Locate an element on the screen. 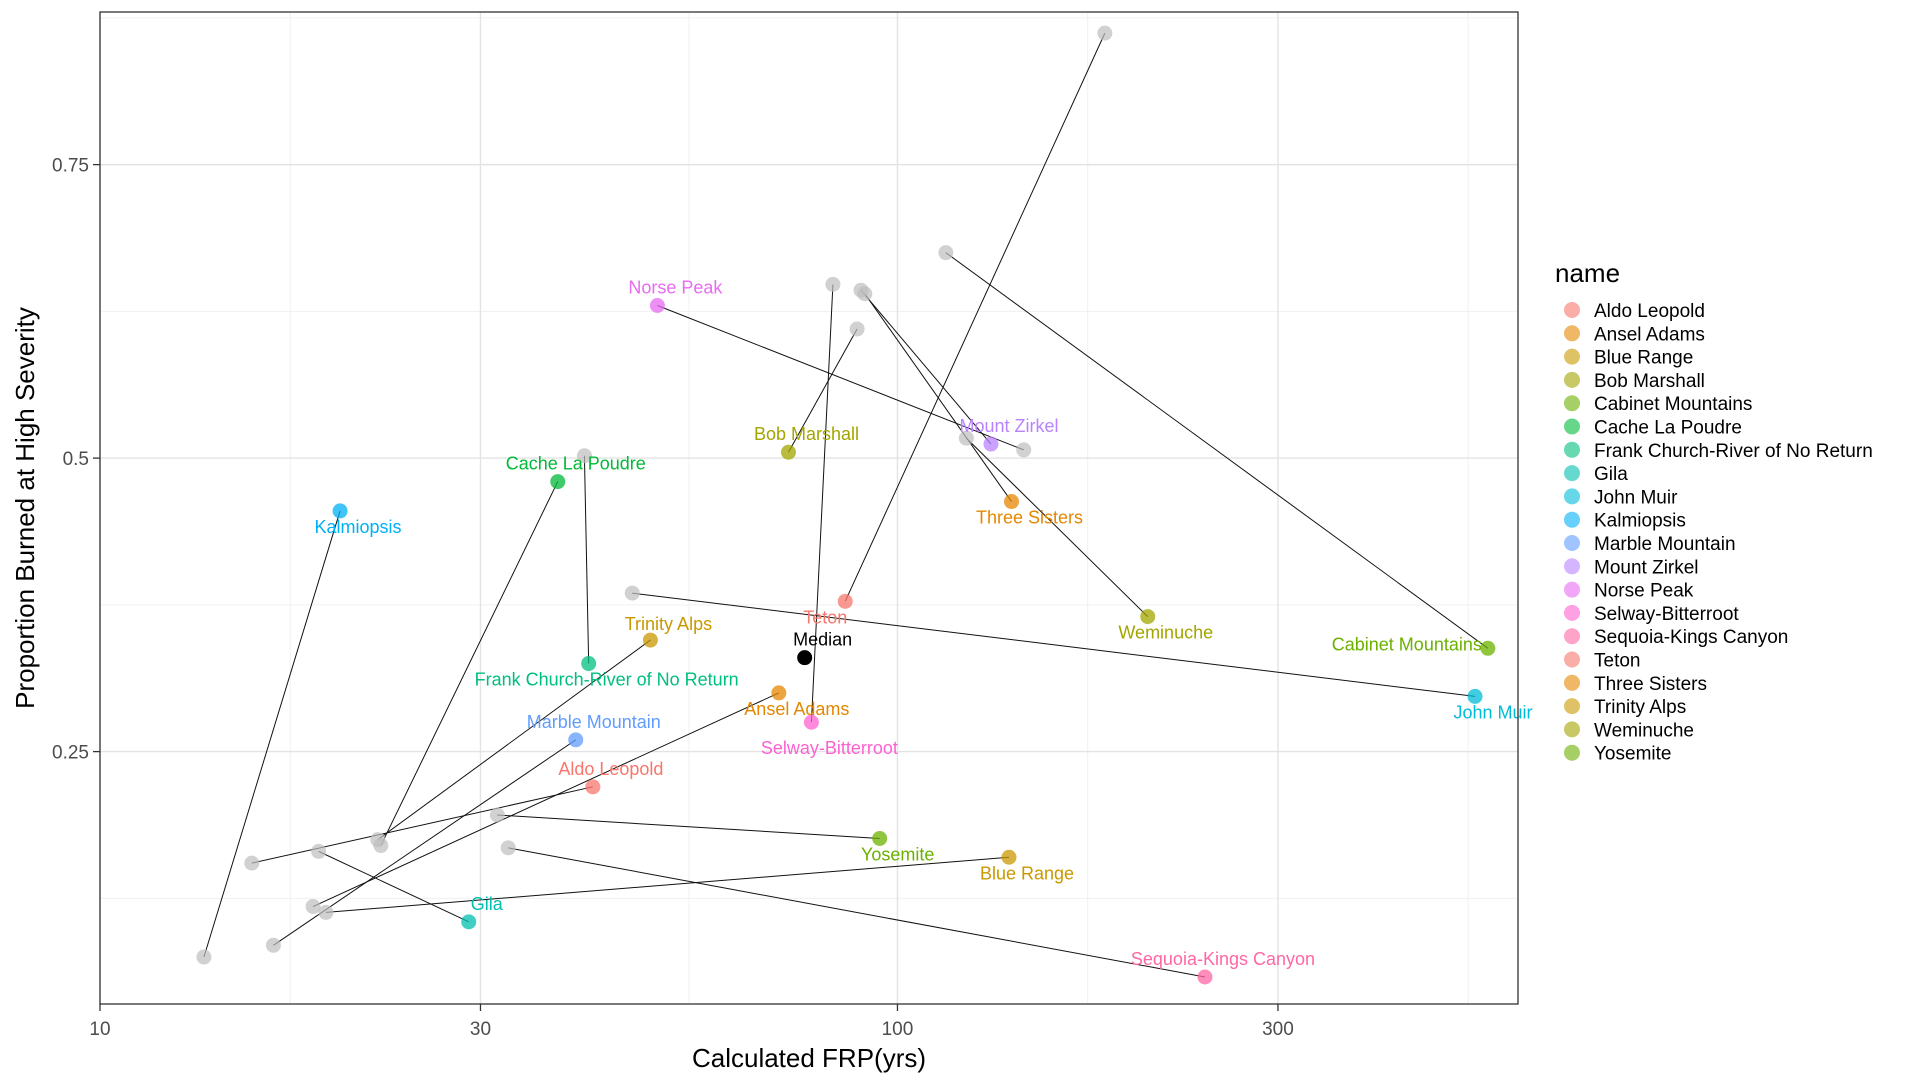 The height and width of the screenshot is (1080, 1920). y-tick-label: 0.5 is located at coordinates (76, 459).